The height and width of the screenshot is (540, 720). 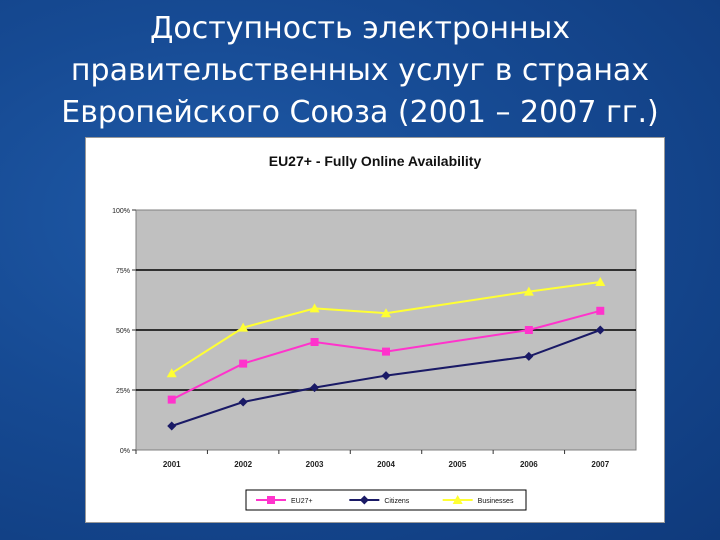 What do you see at coordinates (121, 211) in the screenshot?
I see `y-tick-label: 100%` at bounding box center [121, 211].